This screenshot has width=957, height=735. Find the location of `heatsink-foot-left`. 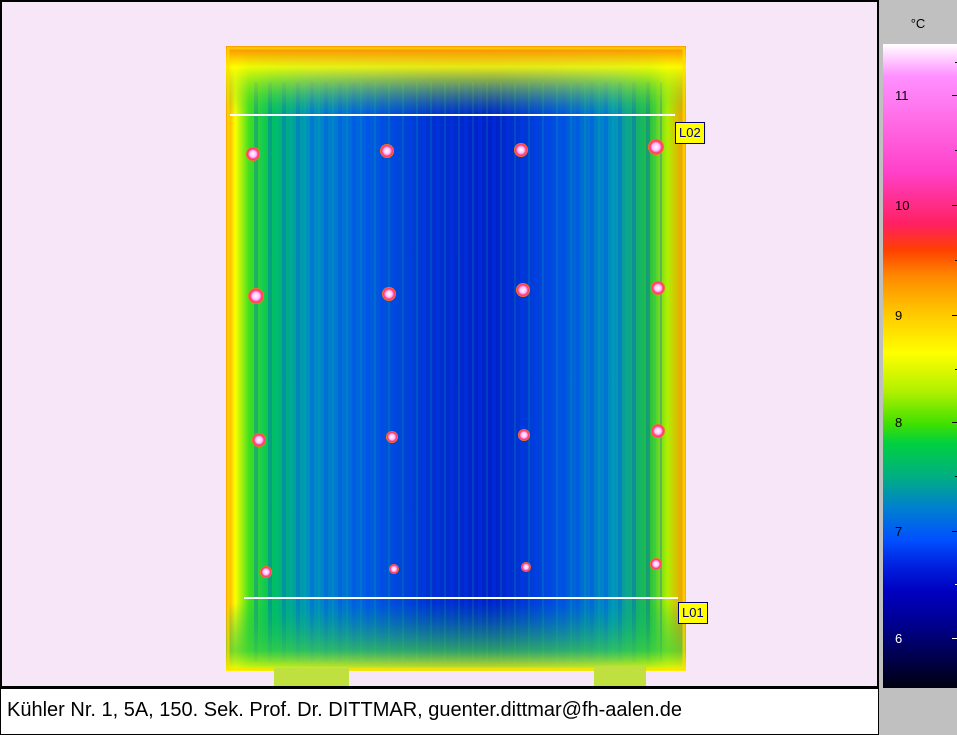

heatsink-foot-left is located at coordinates (311, 677).